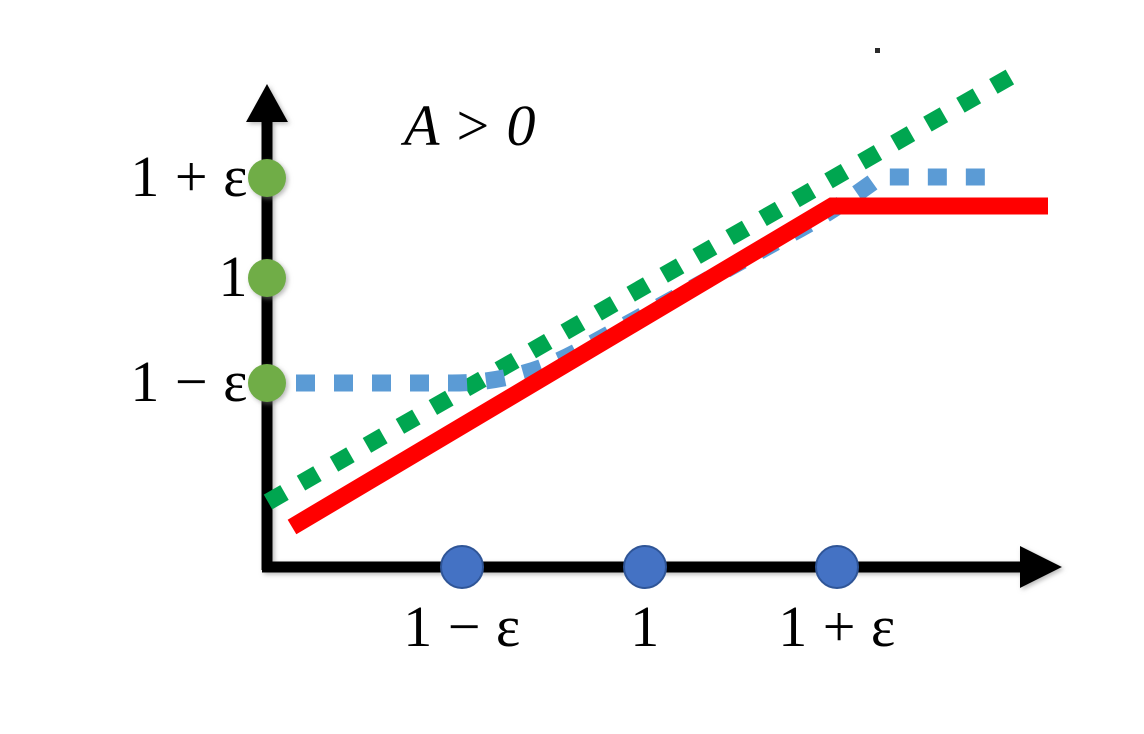 This screenshot has height=734, width=1144. What do you see at coordinates (462, 626) in the screenshot?
I see `x-axis-label-1-minus-eps: 1 − ε` at bounding box center [462, 626].